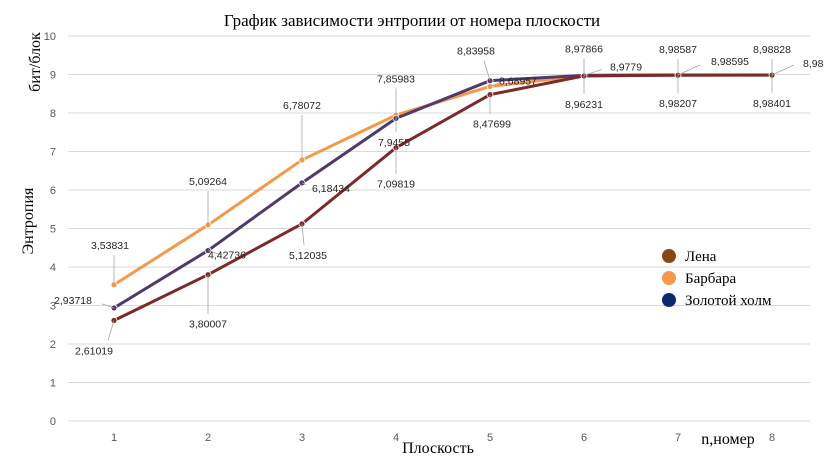 The width and height of the screenshot is (824, 462). I want to click on x-tick-label-7: 7, so click(678, 438).